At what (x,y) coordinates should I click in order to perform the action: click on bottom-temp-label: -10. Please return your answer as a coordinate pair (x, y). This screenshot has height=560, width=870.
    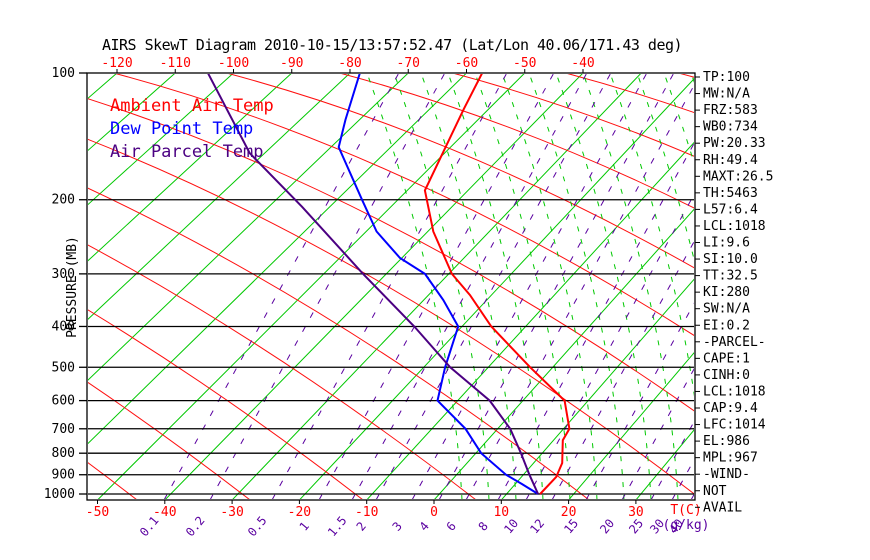
    Looking at the image, I should click on (366, 512).